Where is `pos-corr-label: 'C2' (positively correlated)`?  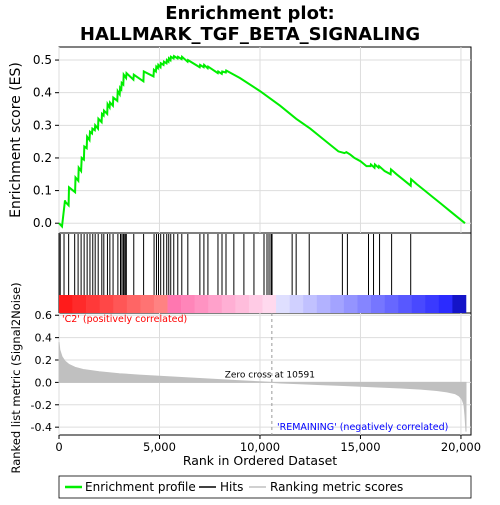
pos-corr-label: 'C2' (positively correlated) is located at coordinates (124, 319).